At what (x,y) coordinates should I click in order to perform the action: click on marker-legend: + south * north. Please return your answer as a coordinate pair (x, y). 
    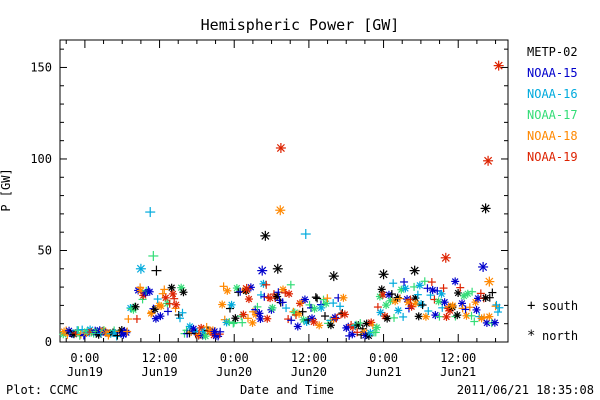
    Looking at the image, I should click on (552, 321).